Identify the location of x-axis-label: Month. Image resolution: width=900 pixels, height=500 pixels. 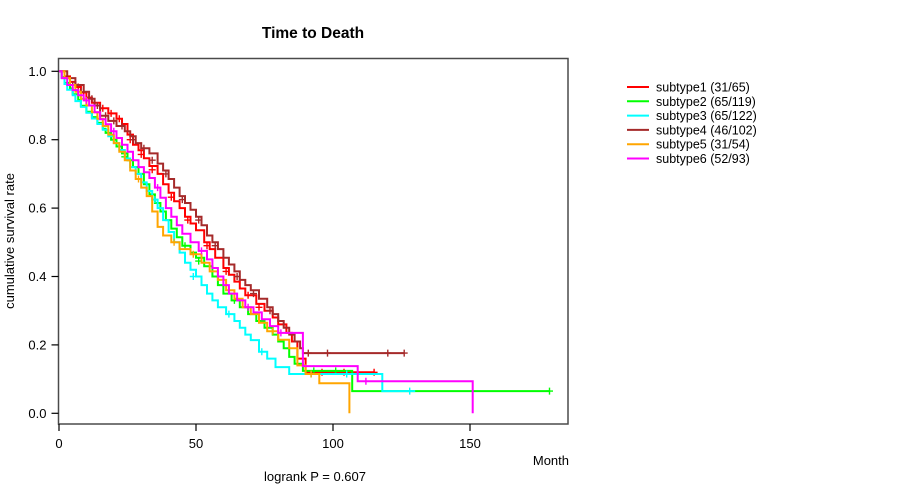
(551, 460).